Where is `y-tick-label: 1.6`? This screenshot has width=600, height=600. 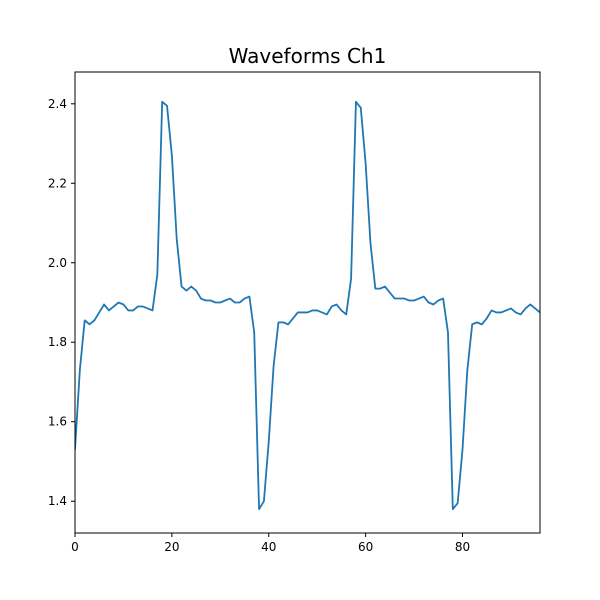
y-tick-label: 1.6 is located at coordinates (57, 422).